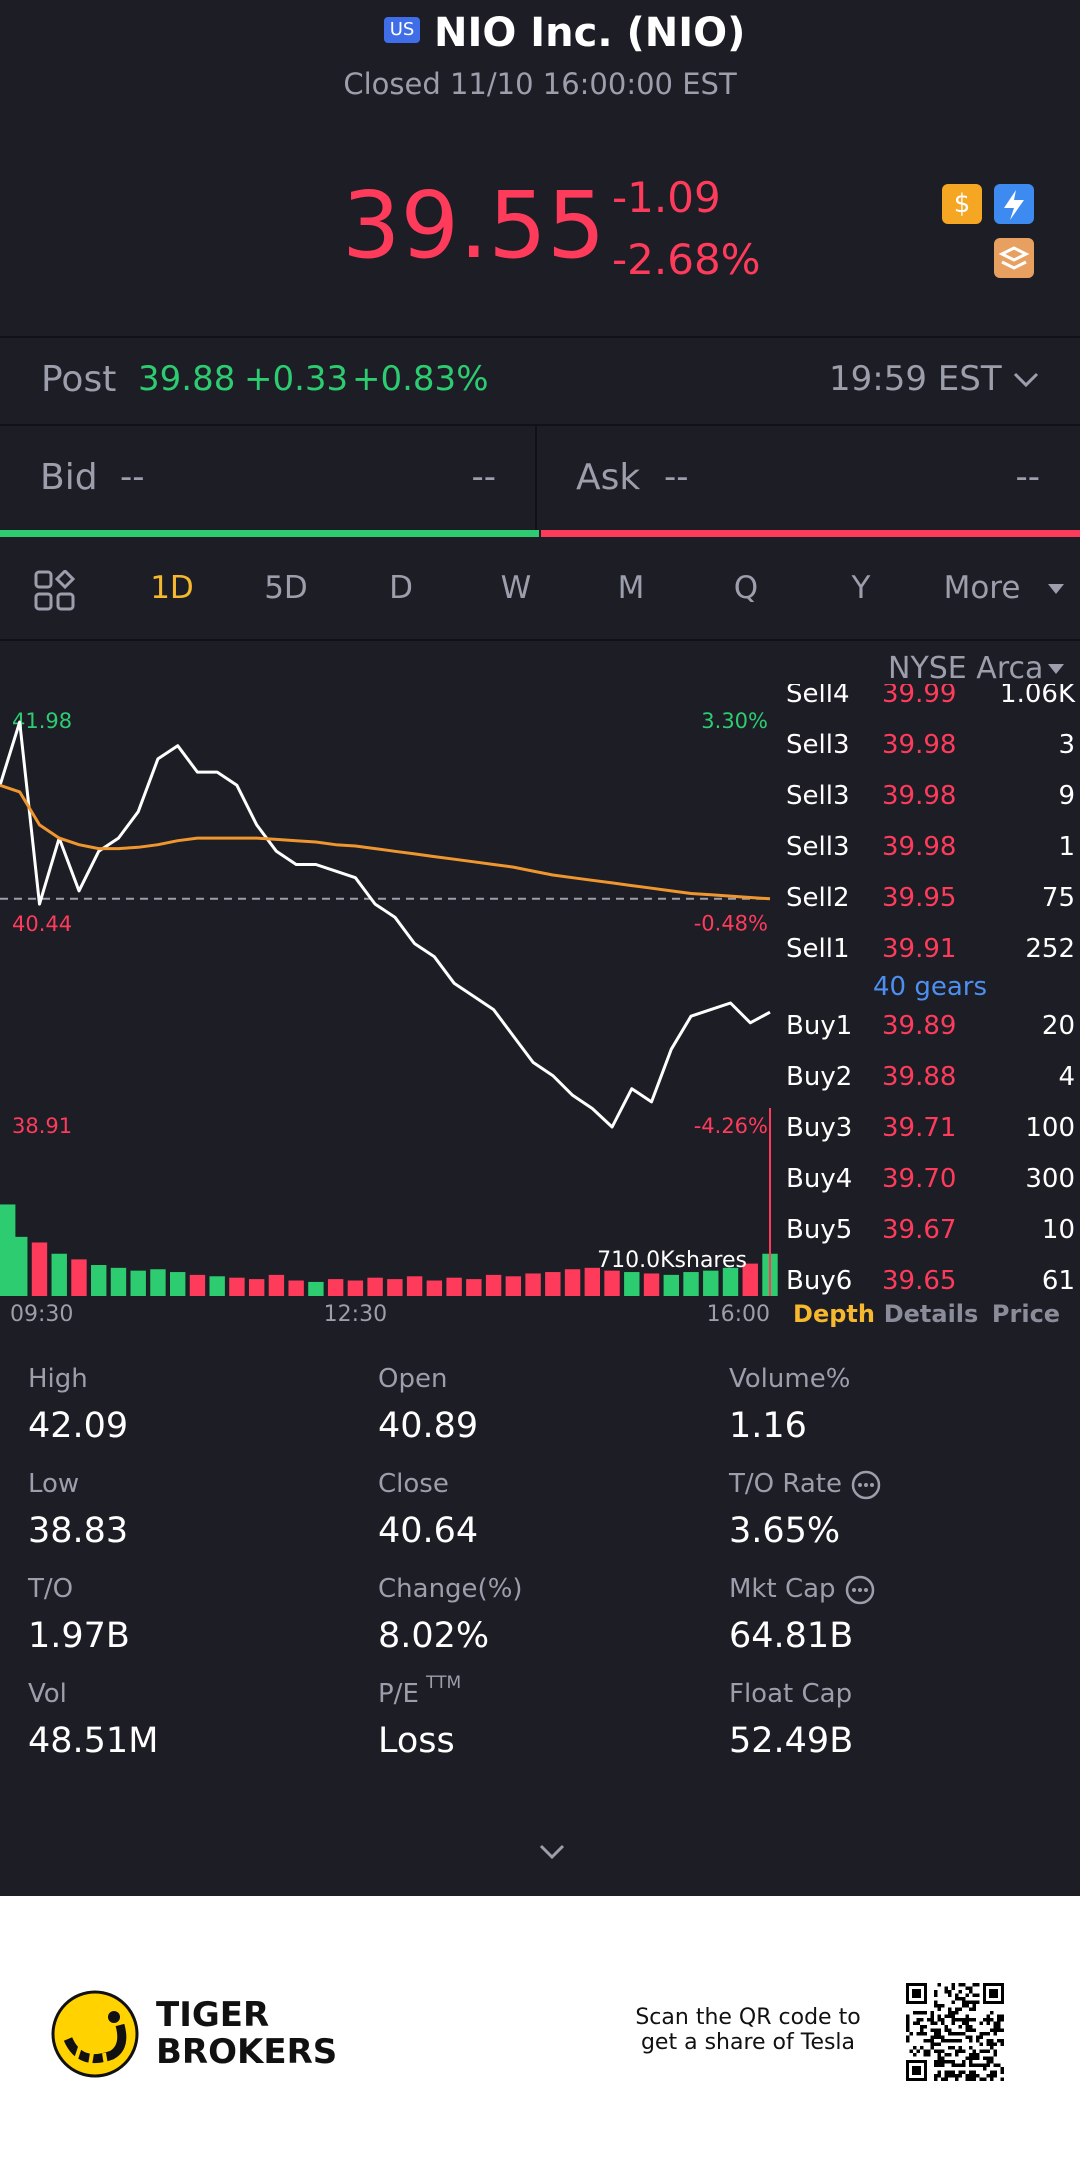 This screenshot has width=1080, height=2167. I want to click on stat-value: 40.89, so click(428, 1426).